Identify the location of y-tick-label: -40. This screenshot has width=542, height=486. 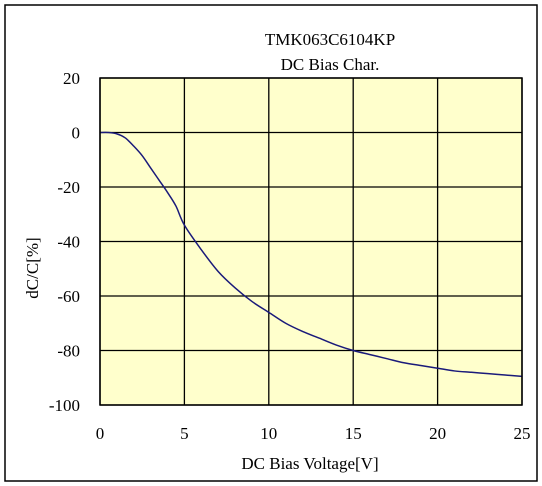
(68, 242).